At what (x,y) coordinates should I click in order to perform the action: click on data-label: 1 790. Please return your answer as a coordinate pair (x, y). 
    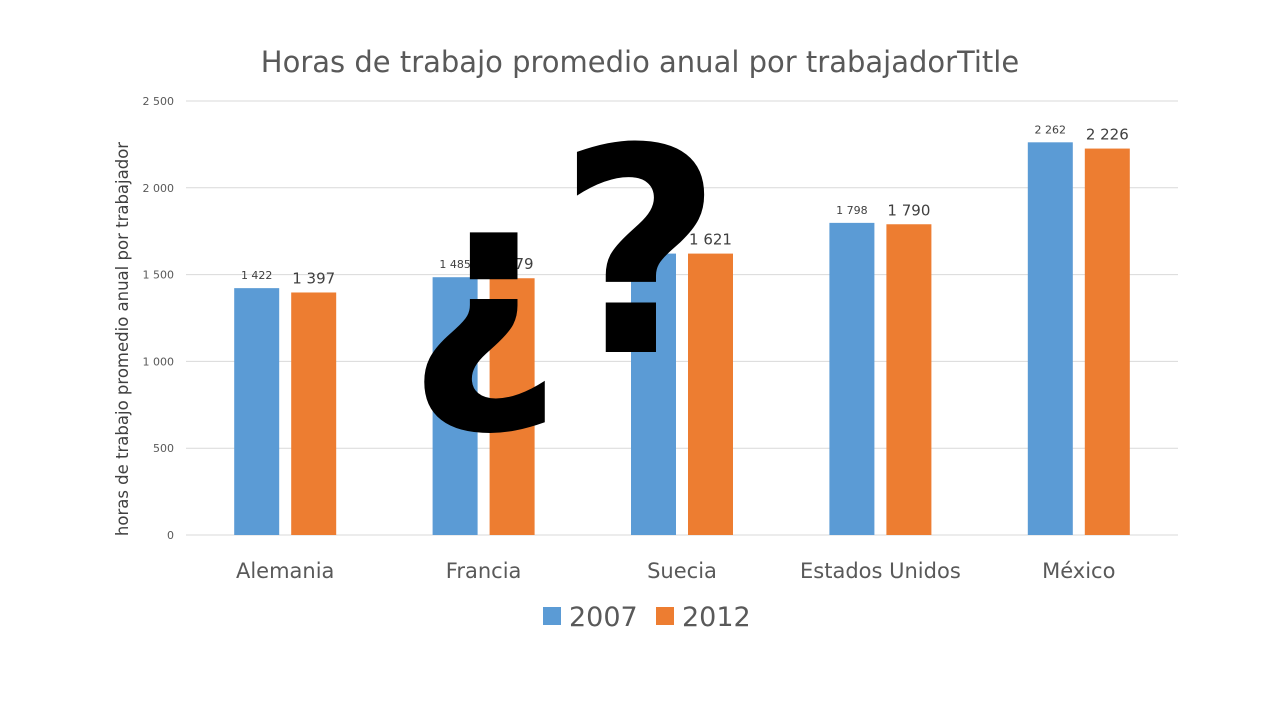
    Looking at the image, I should click on (908, 210).